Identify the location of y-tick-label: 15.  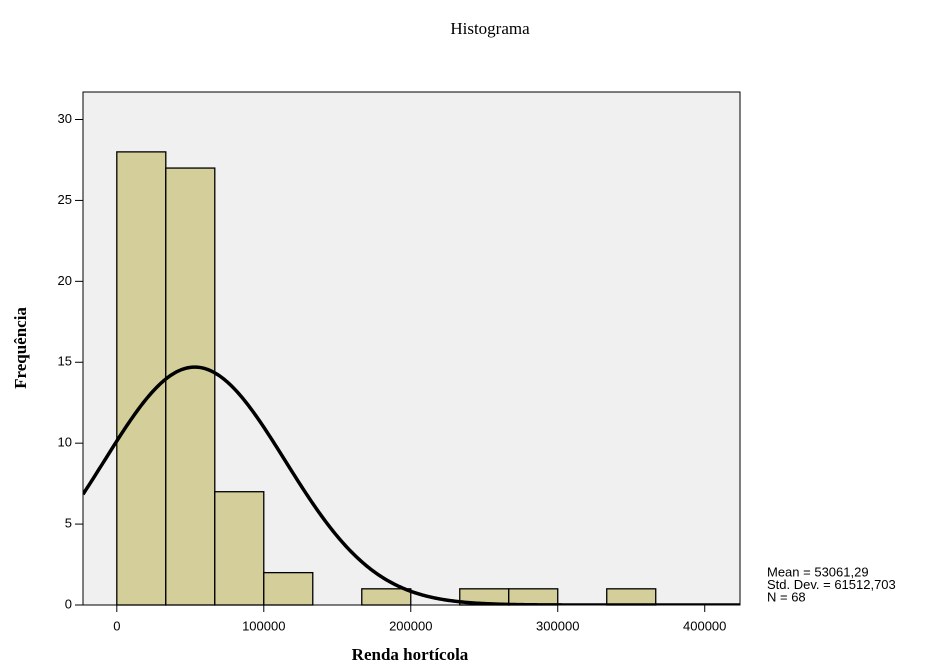
(65, 361).